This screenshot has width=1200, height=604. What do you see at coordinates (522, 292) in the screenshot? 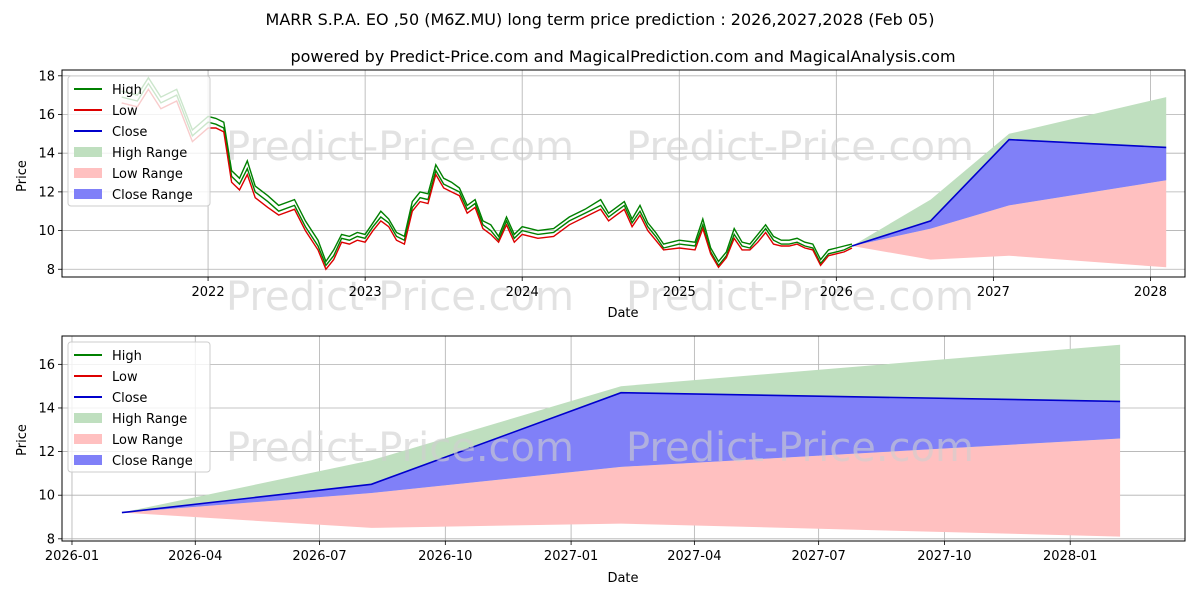
I see `x-tick-label: 2024` at bounding box center [522, 292].